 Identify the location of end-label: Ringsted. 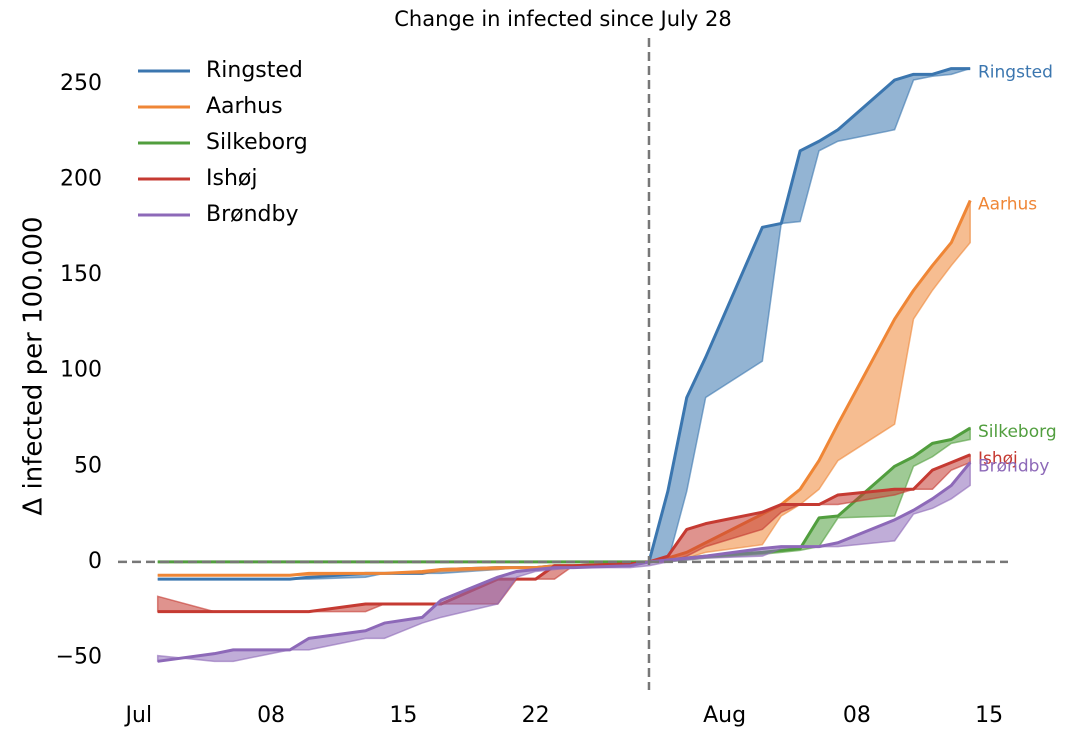
(1015, 73).